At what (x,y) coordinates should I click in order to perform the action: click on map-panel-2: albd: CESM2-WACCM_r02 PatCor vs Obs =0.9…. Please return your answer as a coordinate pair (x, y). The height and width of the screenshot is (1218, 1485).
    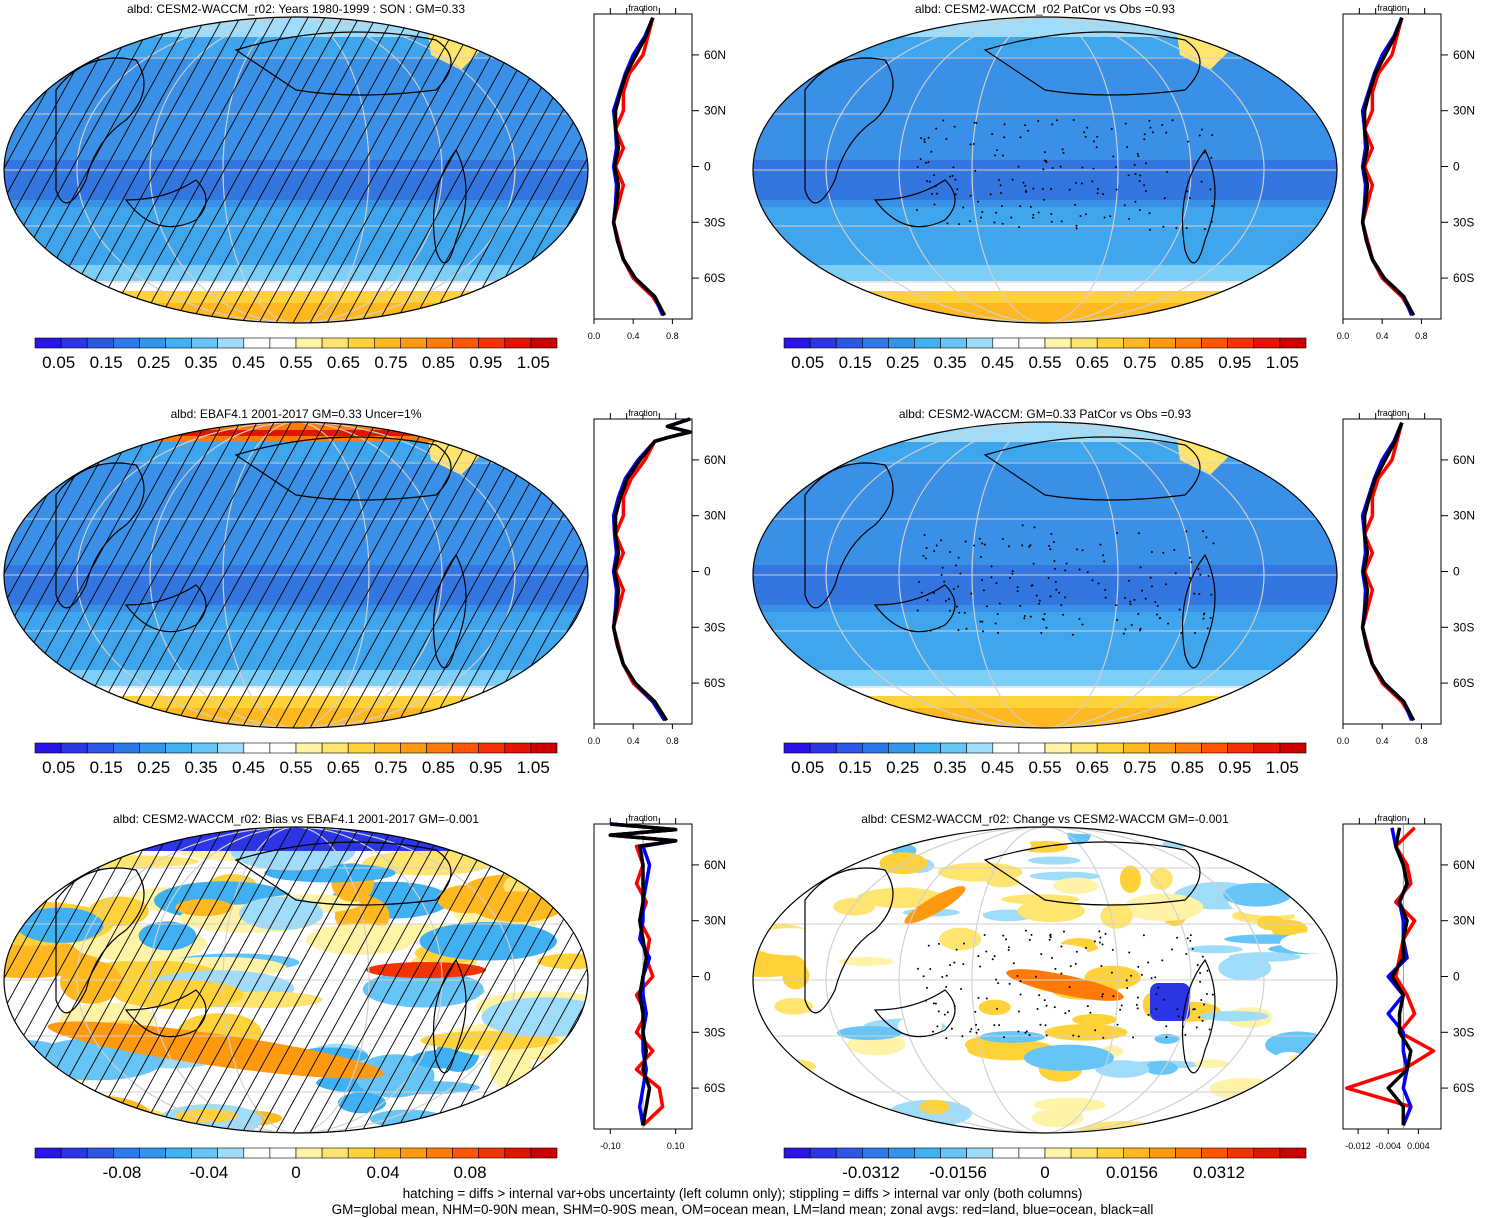
    Looking at the image, I should click on (1113, 187).